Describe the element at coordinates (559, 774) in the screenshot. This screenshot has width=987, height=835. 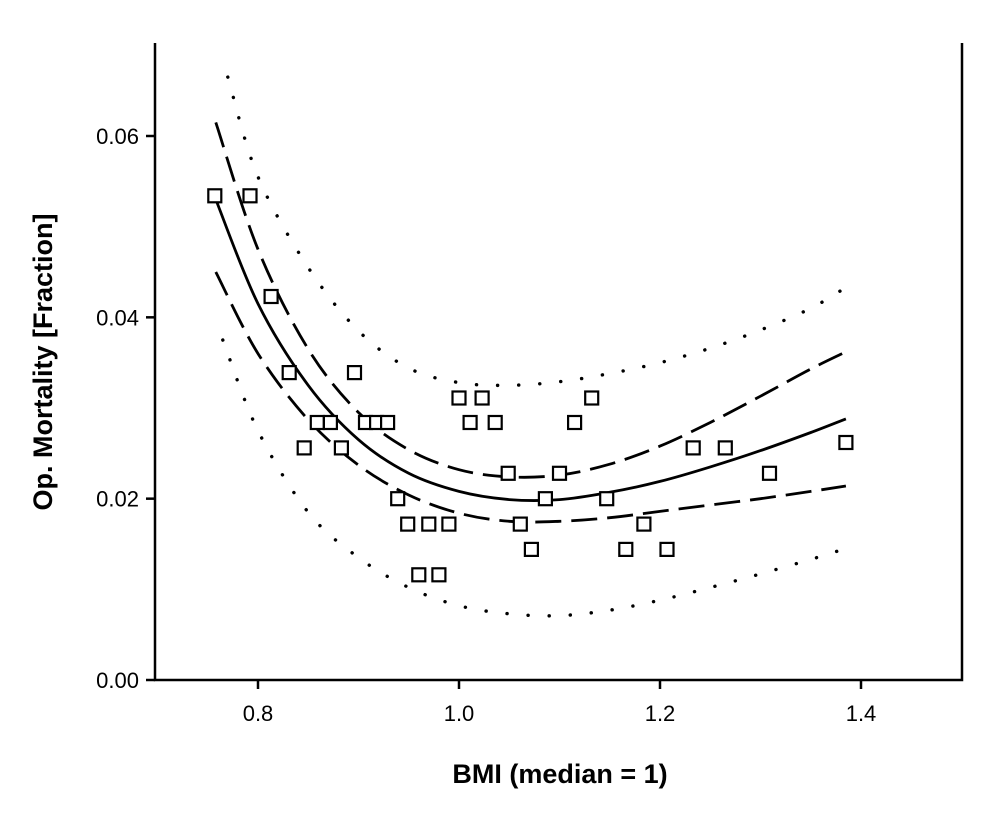
I see `x-axis-title: BMI (median = 1)` at that location.